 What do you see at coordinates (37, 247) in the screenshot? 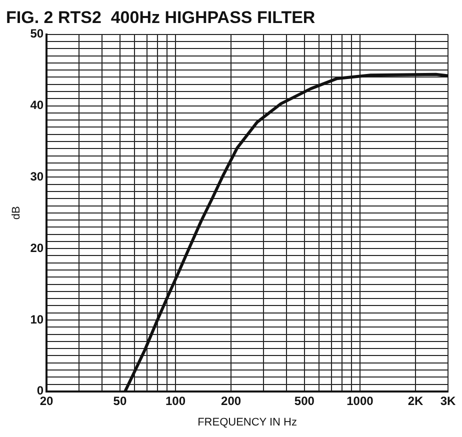
I see `y-tick-label: 20` at bounding box center [37, 247].